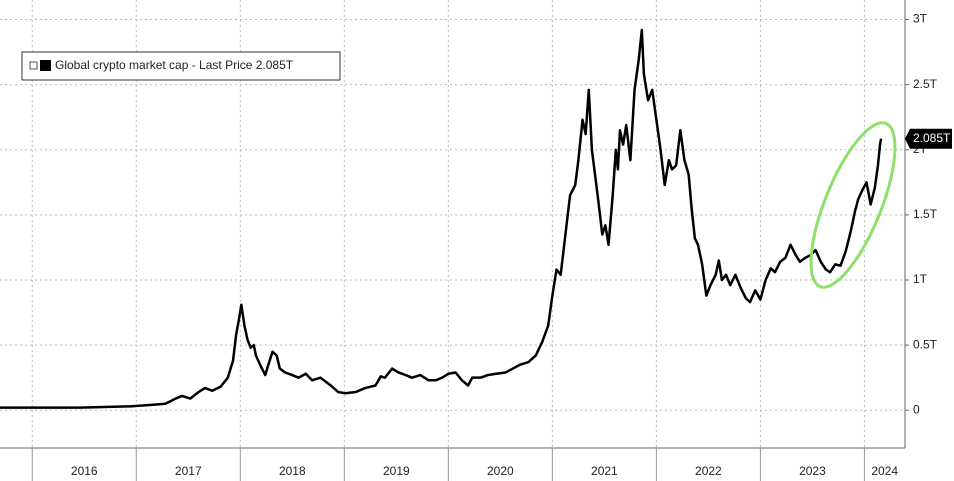 The width and height of the screenshot is (954, 481). I want to click on legend-swatch, so click(45, 65).